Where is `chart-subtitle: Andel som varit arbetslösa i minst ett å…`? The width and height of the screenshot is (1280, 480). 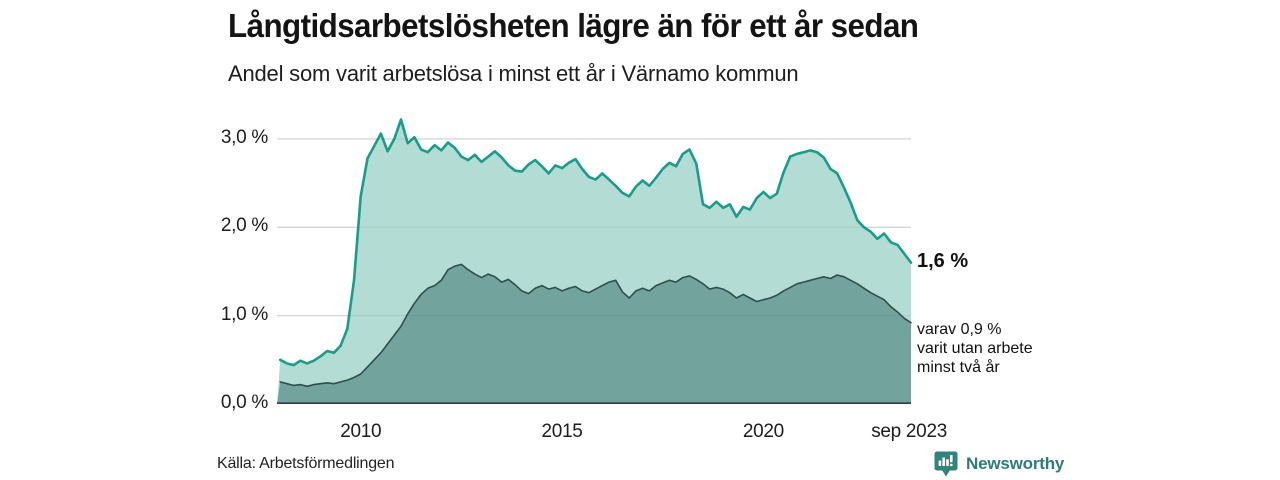
chart-subtitle: Andel som varit arbetslösa i minst ett å… is located at coordinates (513, 73).